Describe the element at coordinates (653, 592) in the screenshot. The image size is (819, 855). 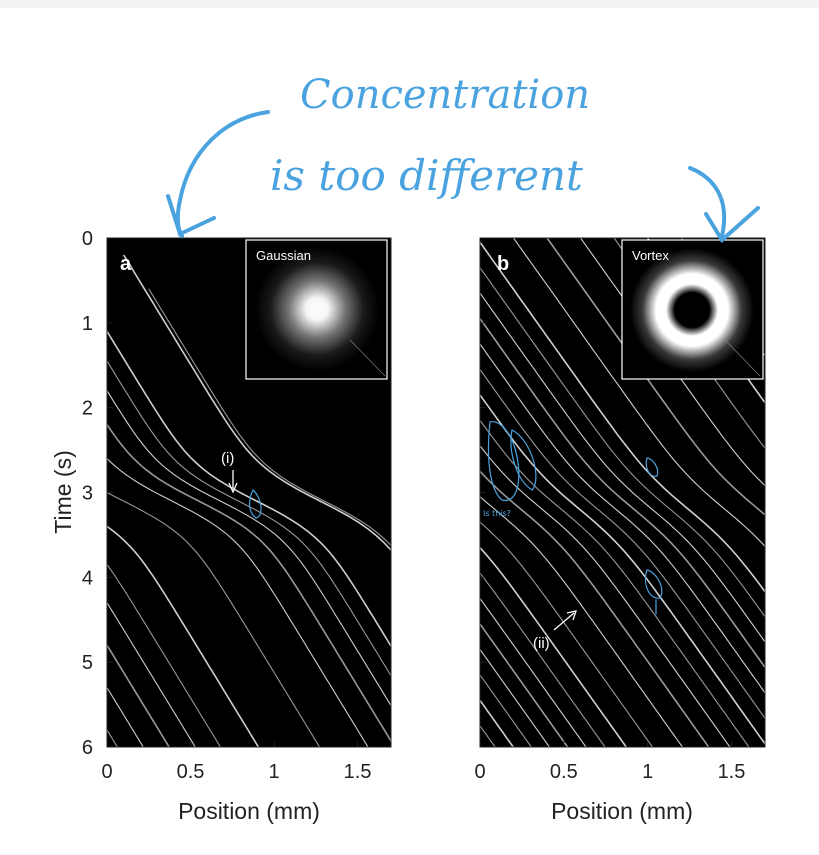
I see `scribble-b-low` at that location.